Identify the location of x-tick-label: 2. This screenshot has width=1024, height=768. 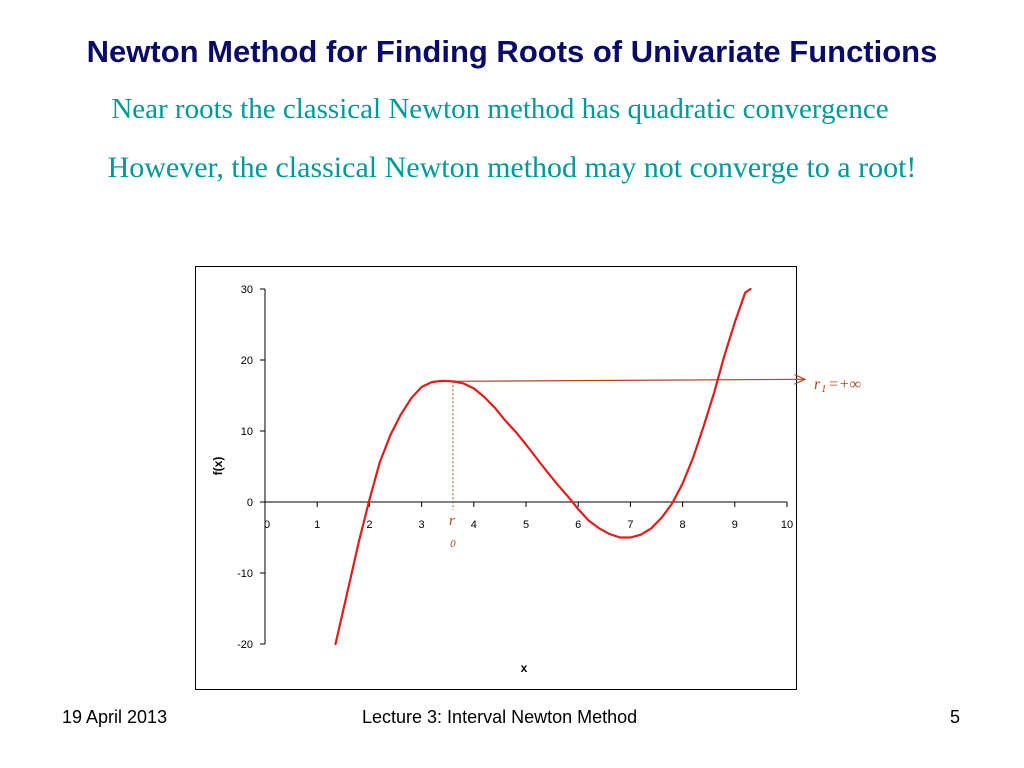
(369, 525).